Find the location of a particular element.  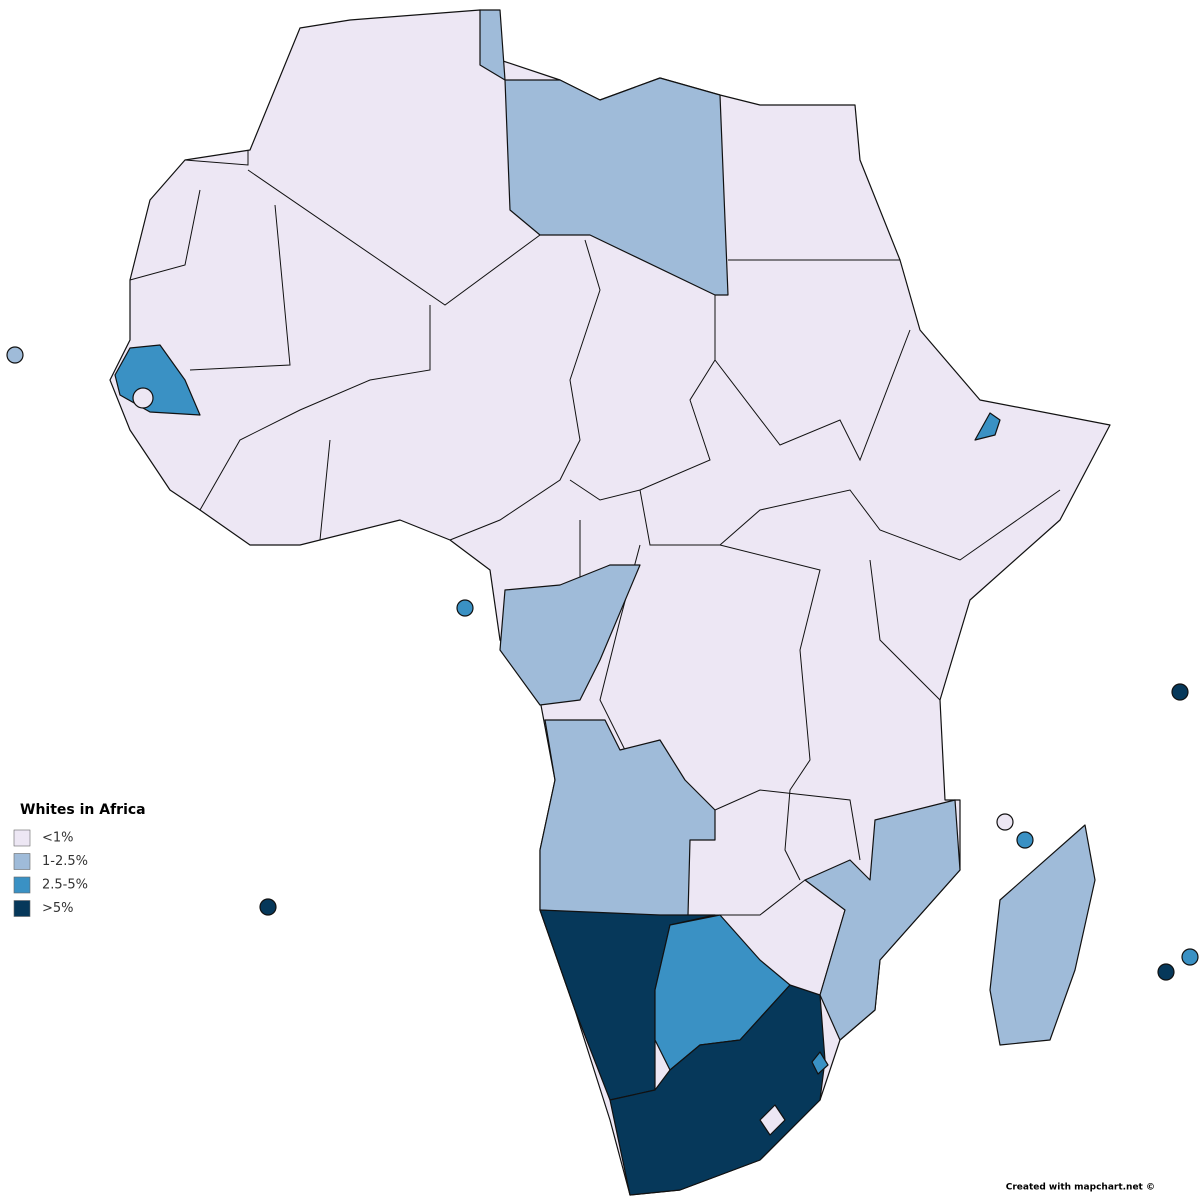

gabon-congo is located at coordinates (570, 635).